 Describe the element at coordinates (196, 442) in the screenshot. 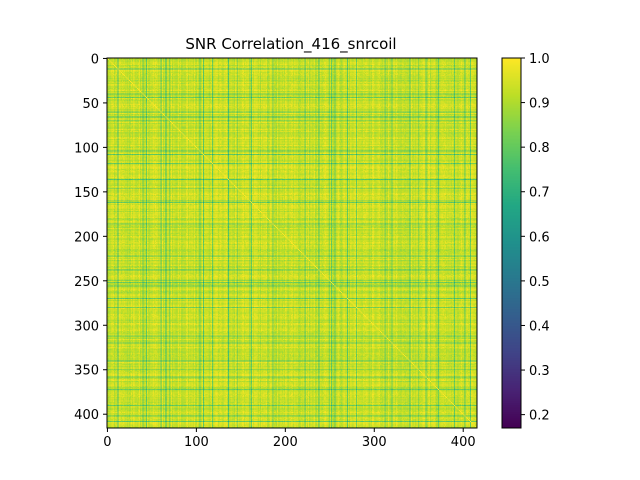

I see `x-tick-label: 100` at that location.